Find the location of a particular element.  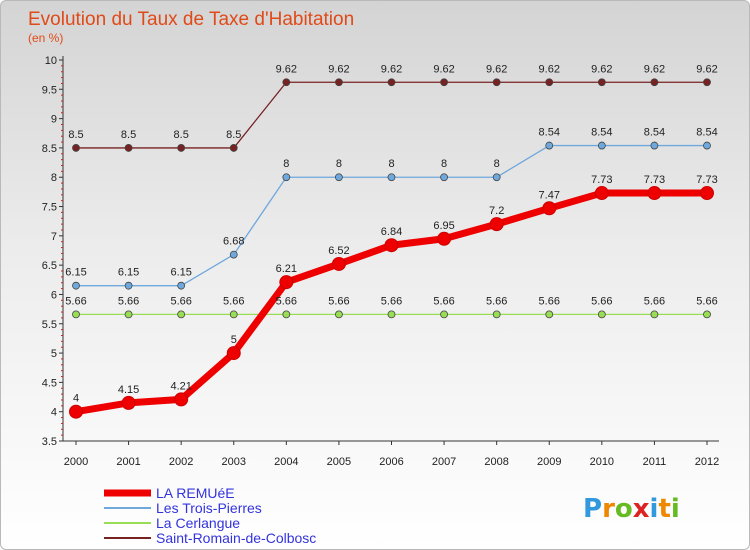

x-tick-label: 2012 is located at coordinates (707, 462).